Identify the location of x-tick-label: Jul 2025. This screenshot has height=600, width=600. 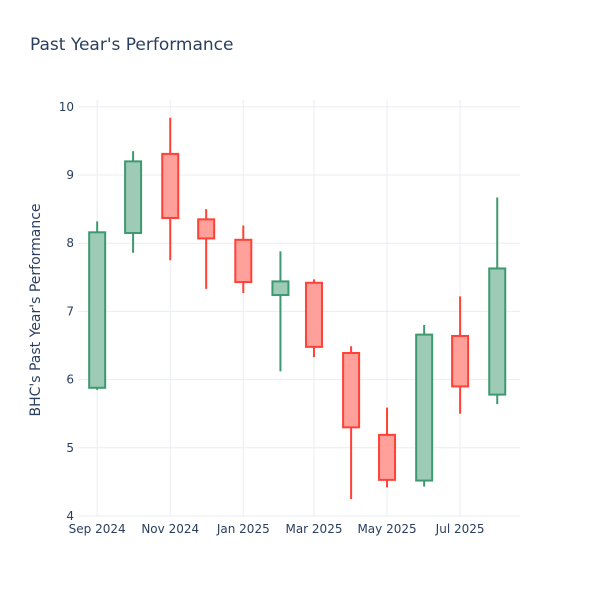
(460, 529).